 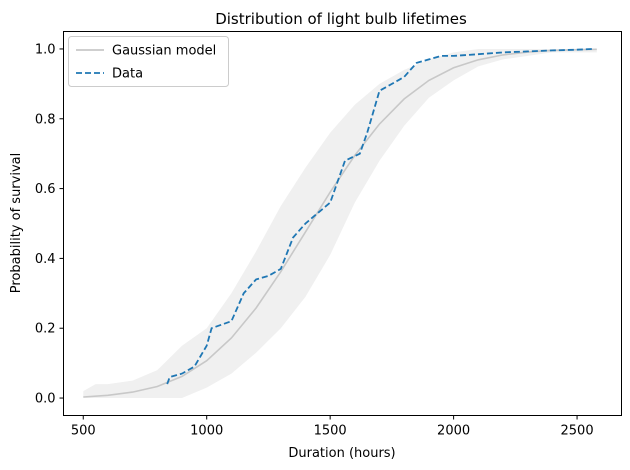 What do you see at coordinates (453, 431) in the screenshot?
I see `x-tick-label: 2000` at bounding box center [453, 431].